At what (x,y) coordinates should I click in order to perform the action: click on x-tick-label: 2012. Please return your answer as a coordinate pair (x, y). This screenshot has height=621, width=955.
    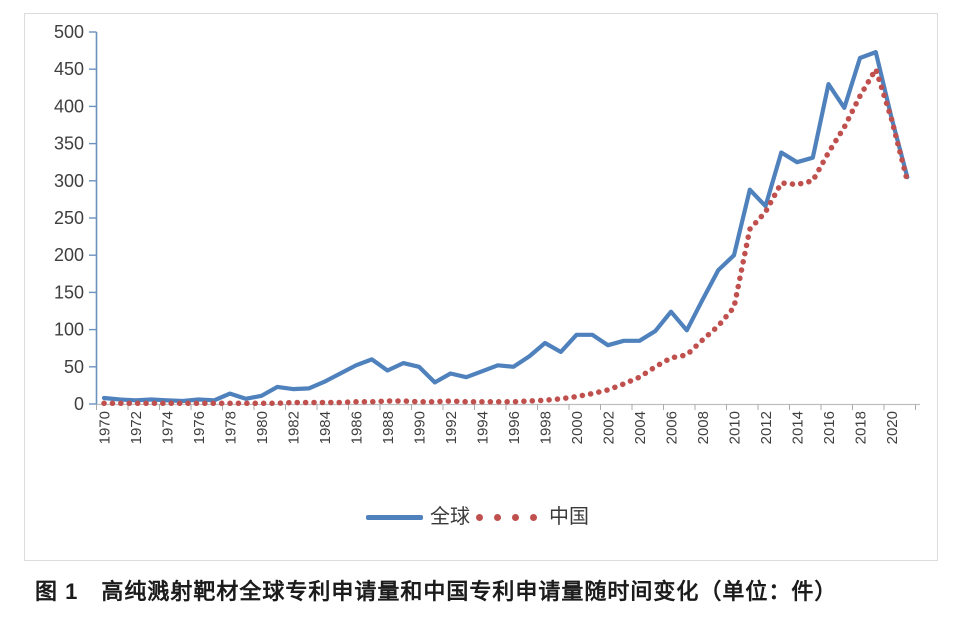
    Looking at the image, I should click on (766, 427).